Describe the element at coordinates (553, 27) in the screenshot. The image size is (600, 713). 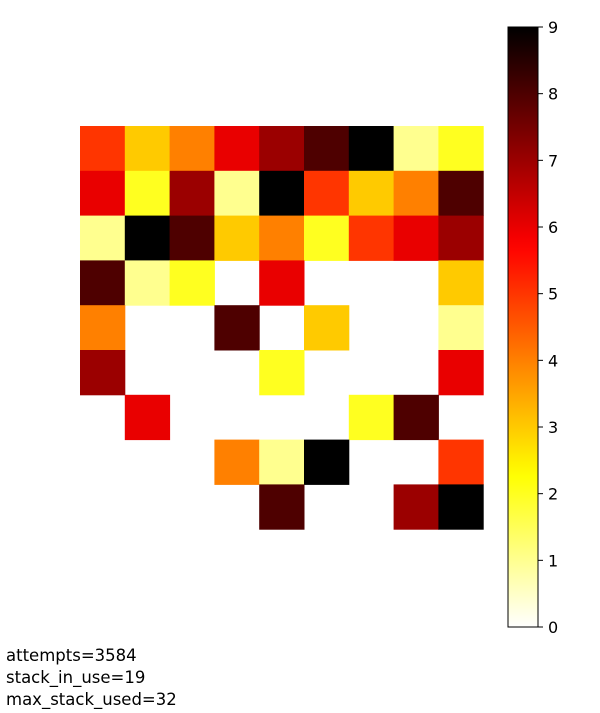
I see `colorbar-tick-label: 9` at that location.